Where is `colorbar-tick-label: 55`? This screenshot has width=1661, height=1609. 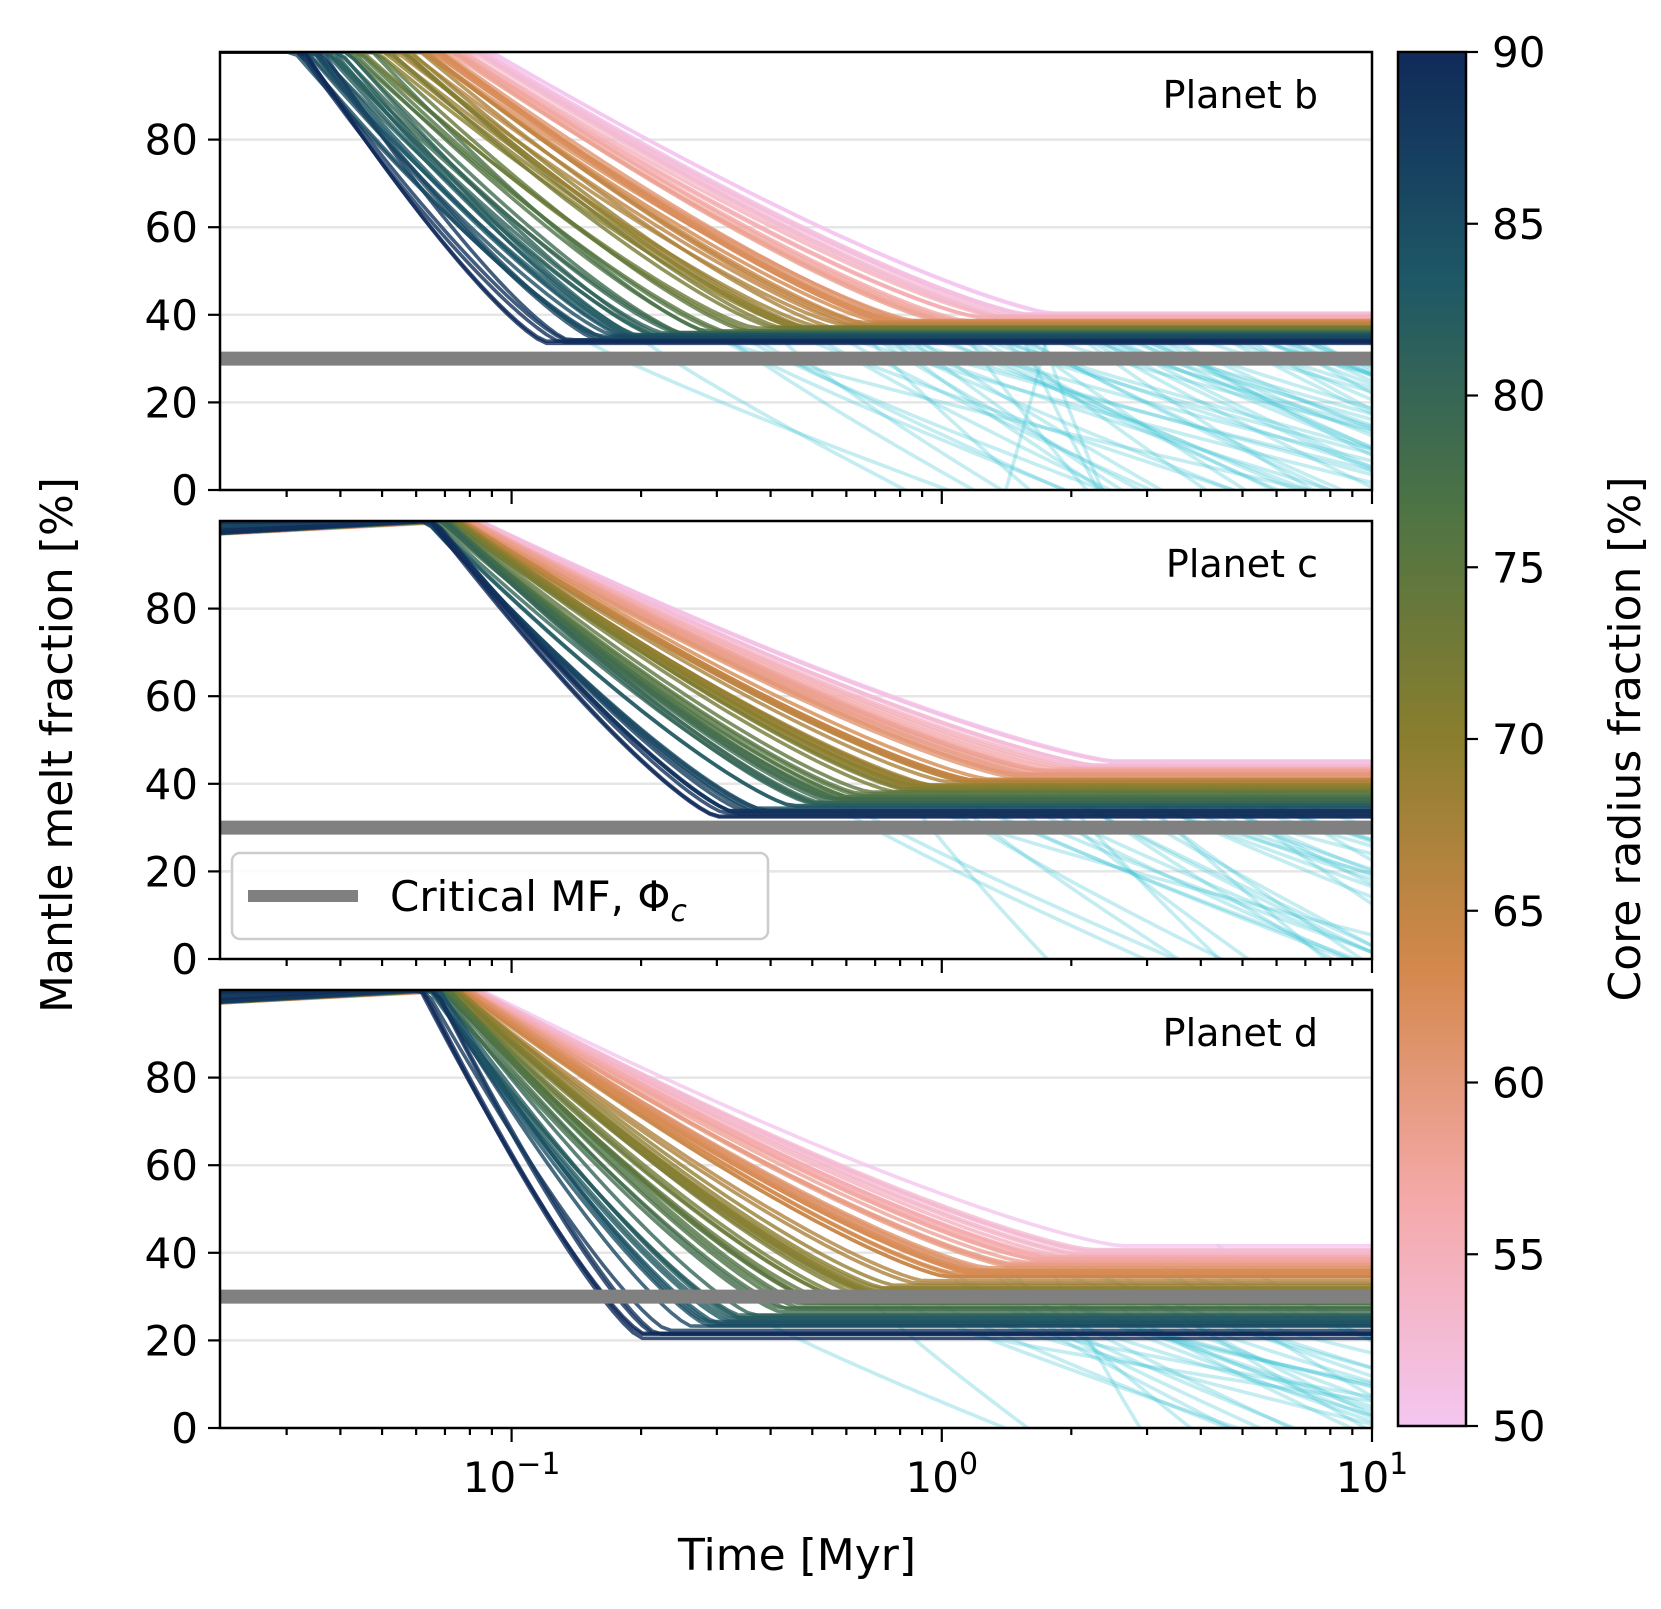 colorbar-tick-label: 55 is located at coordinates (1518, 1254).